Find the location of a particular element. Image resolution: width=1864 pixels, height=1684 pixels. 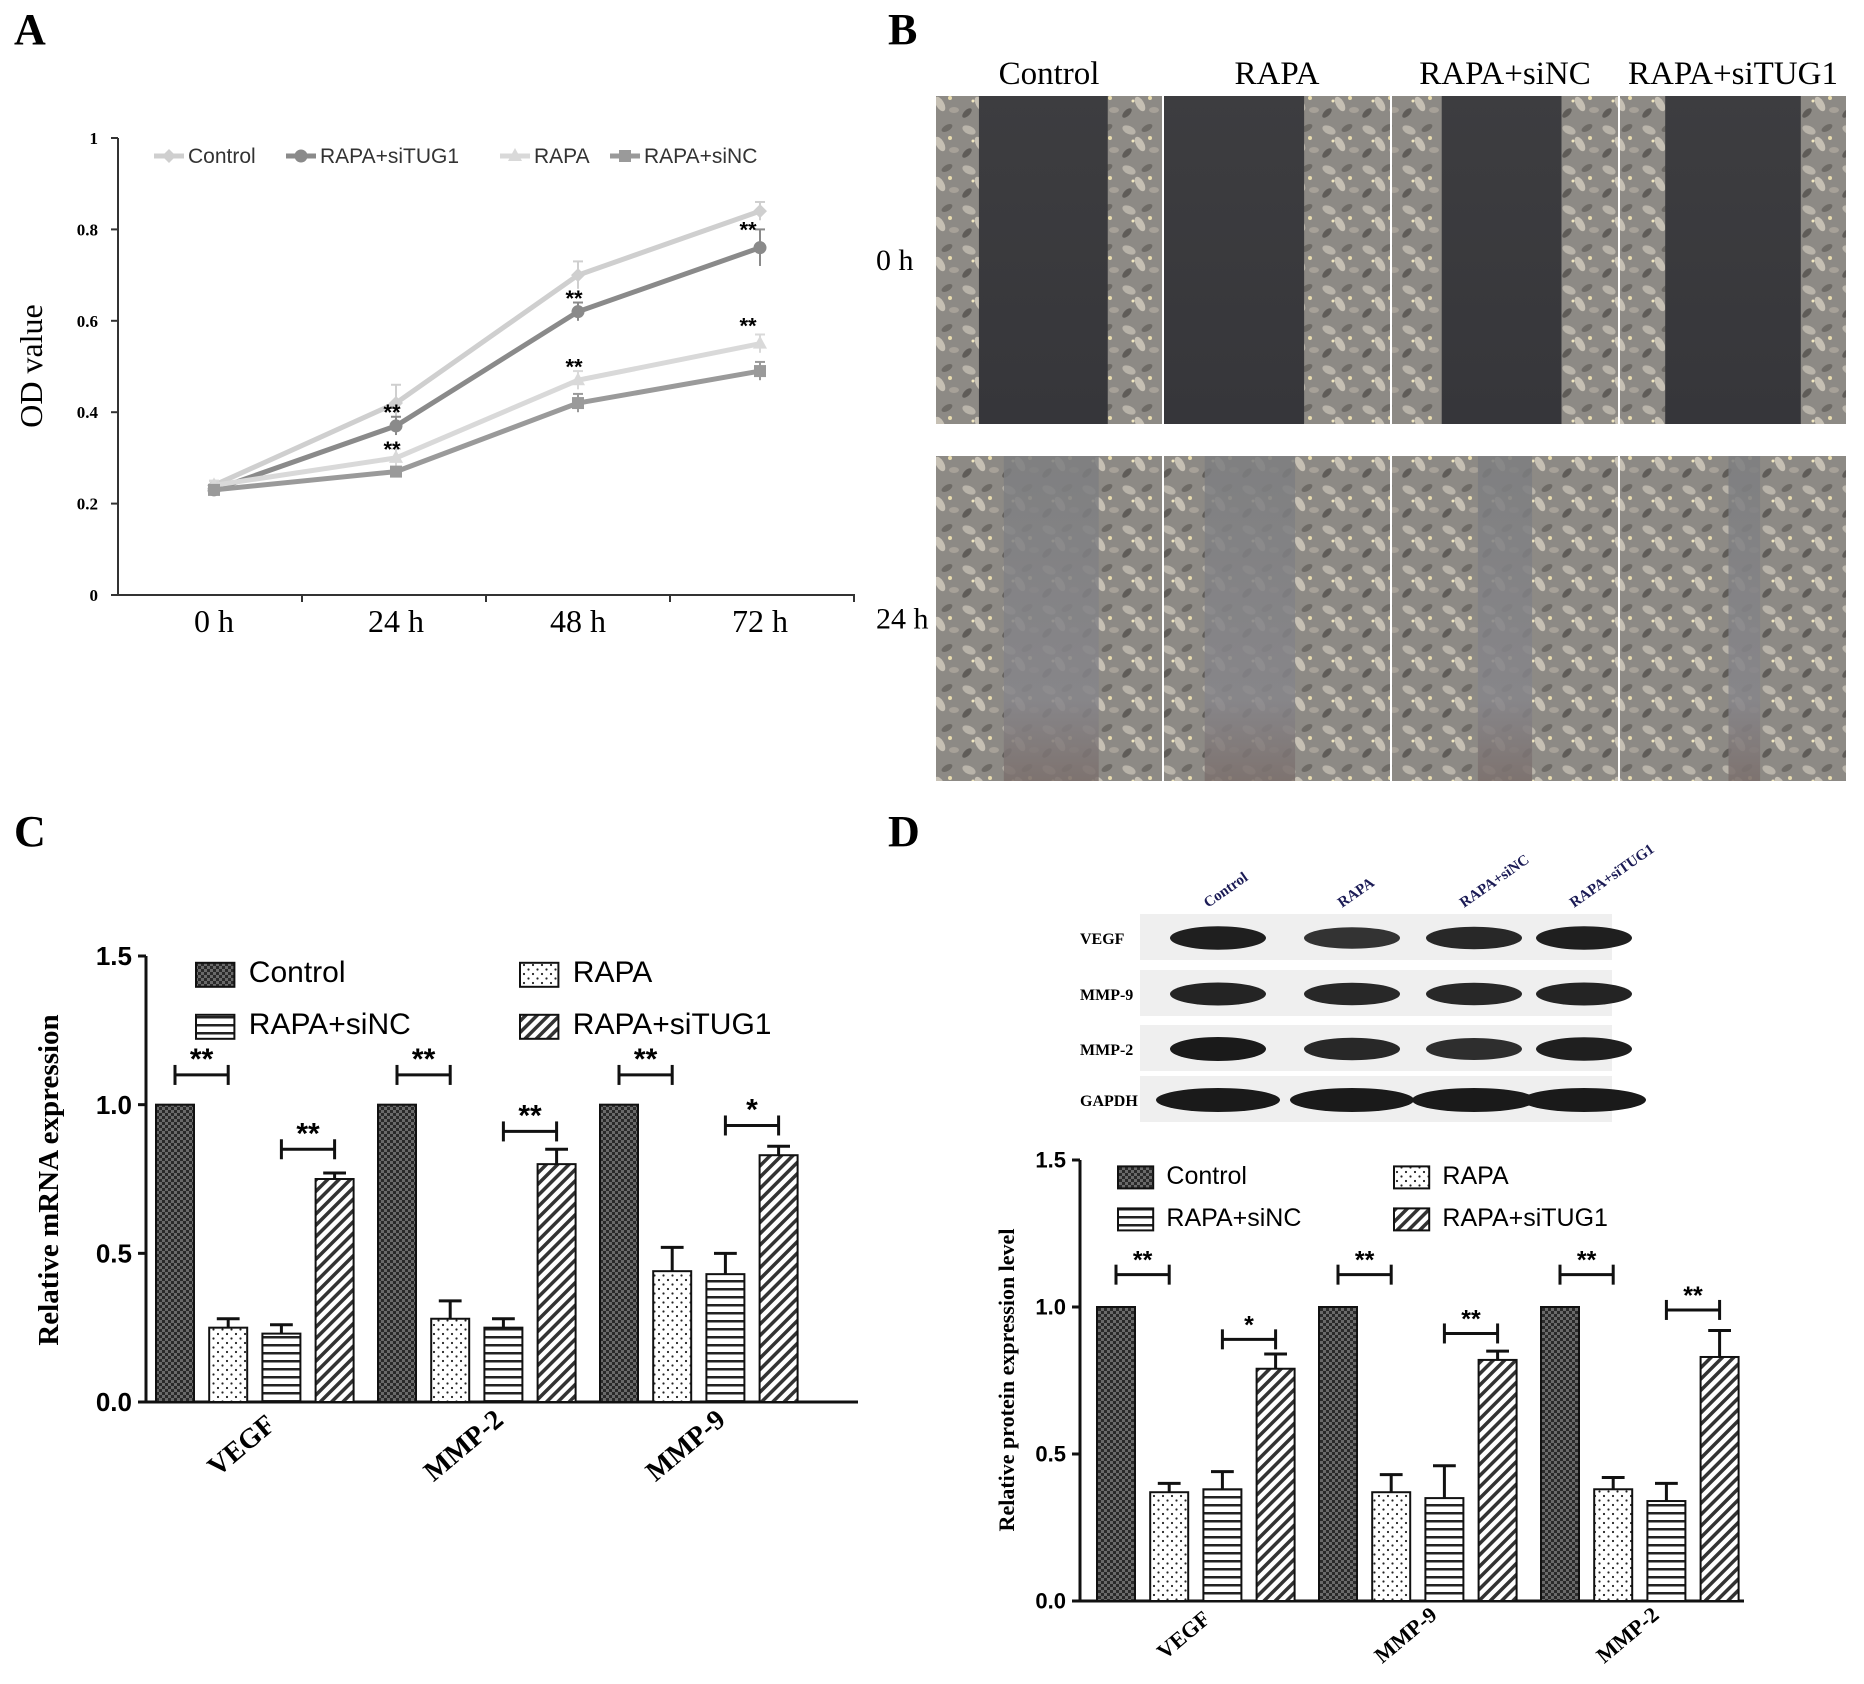

y-tick-label: 0.6 is located at coordinates (87, 321).